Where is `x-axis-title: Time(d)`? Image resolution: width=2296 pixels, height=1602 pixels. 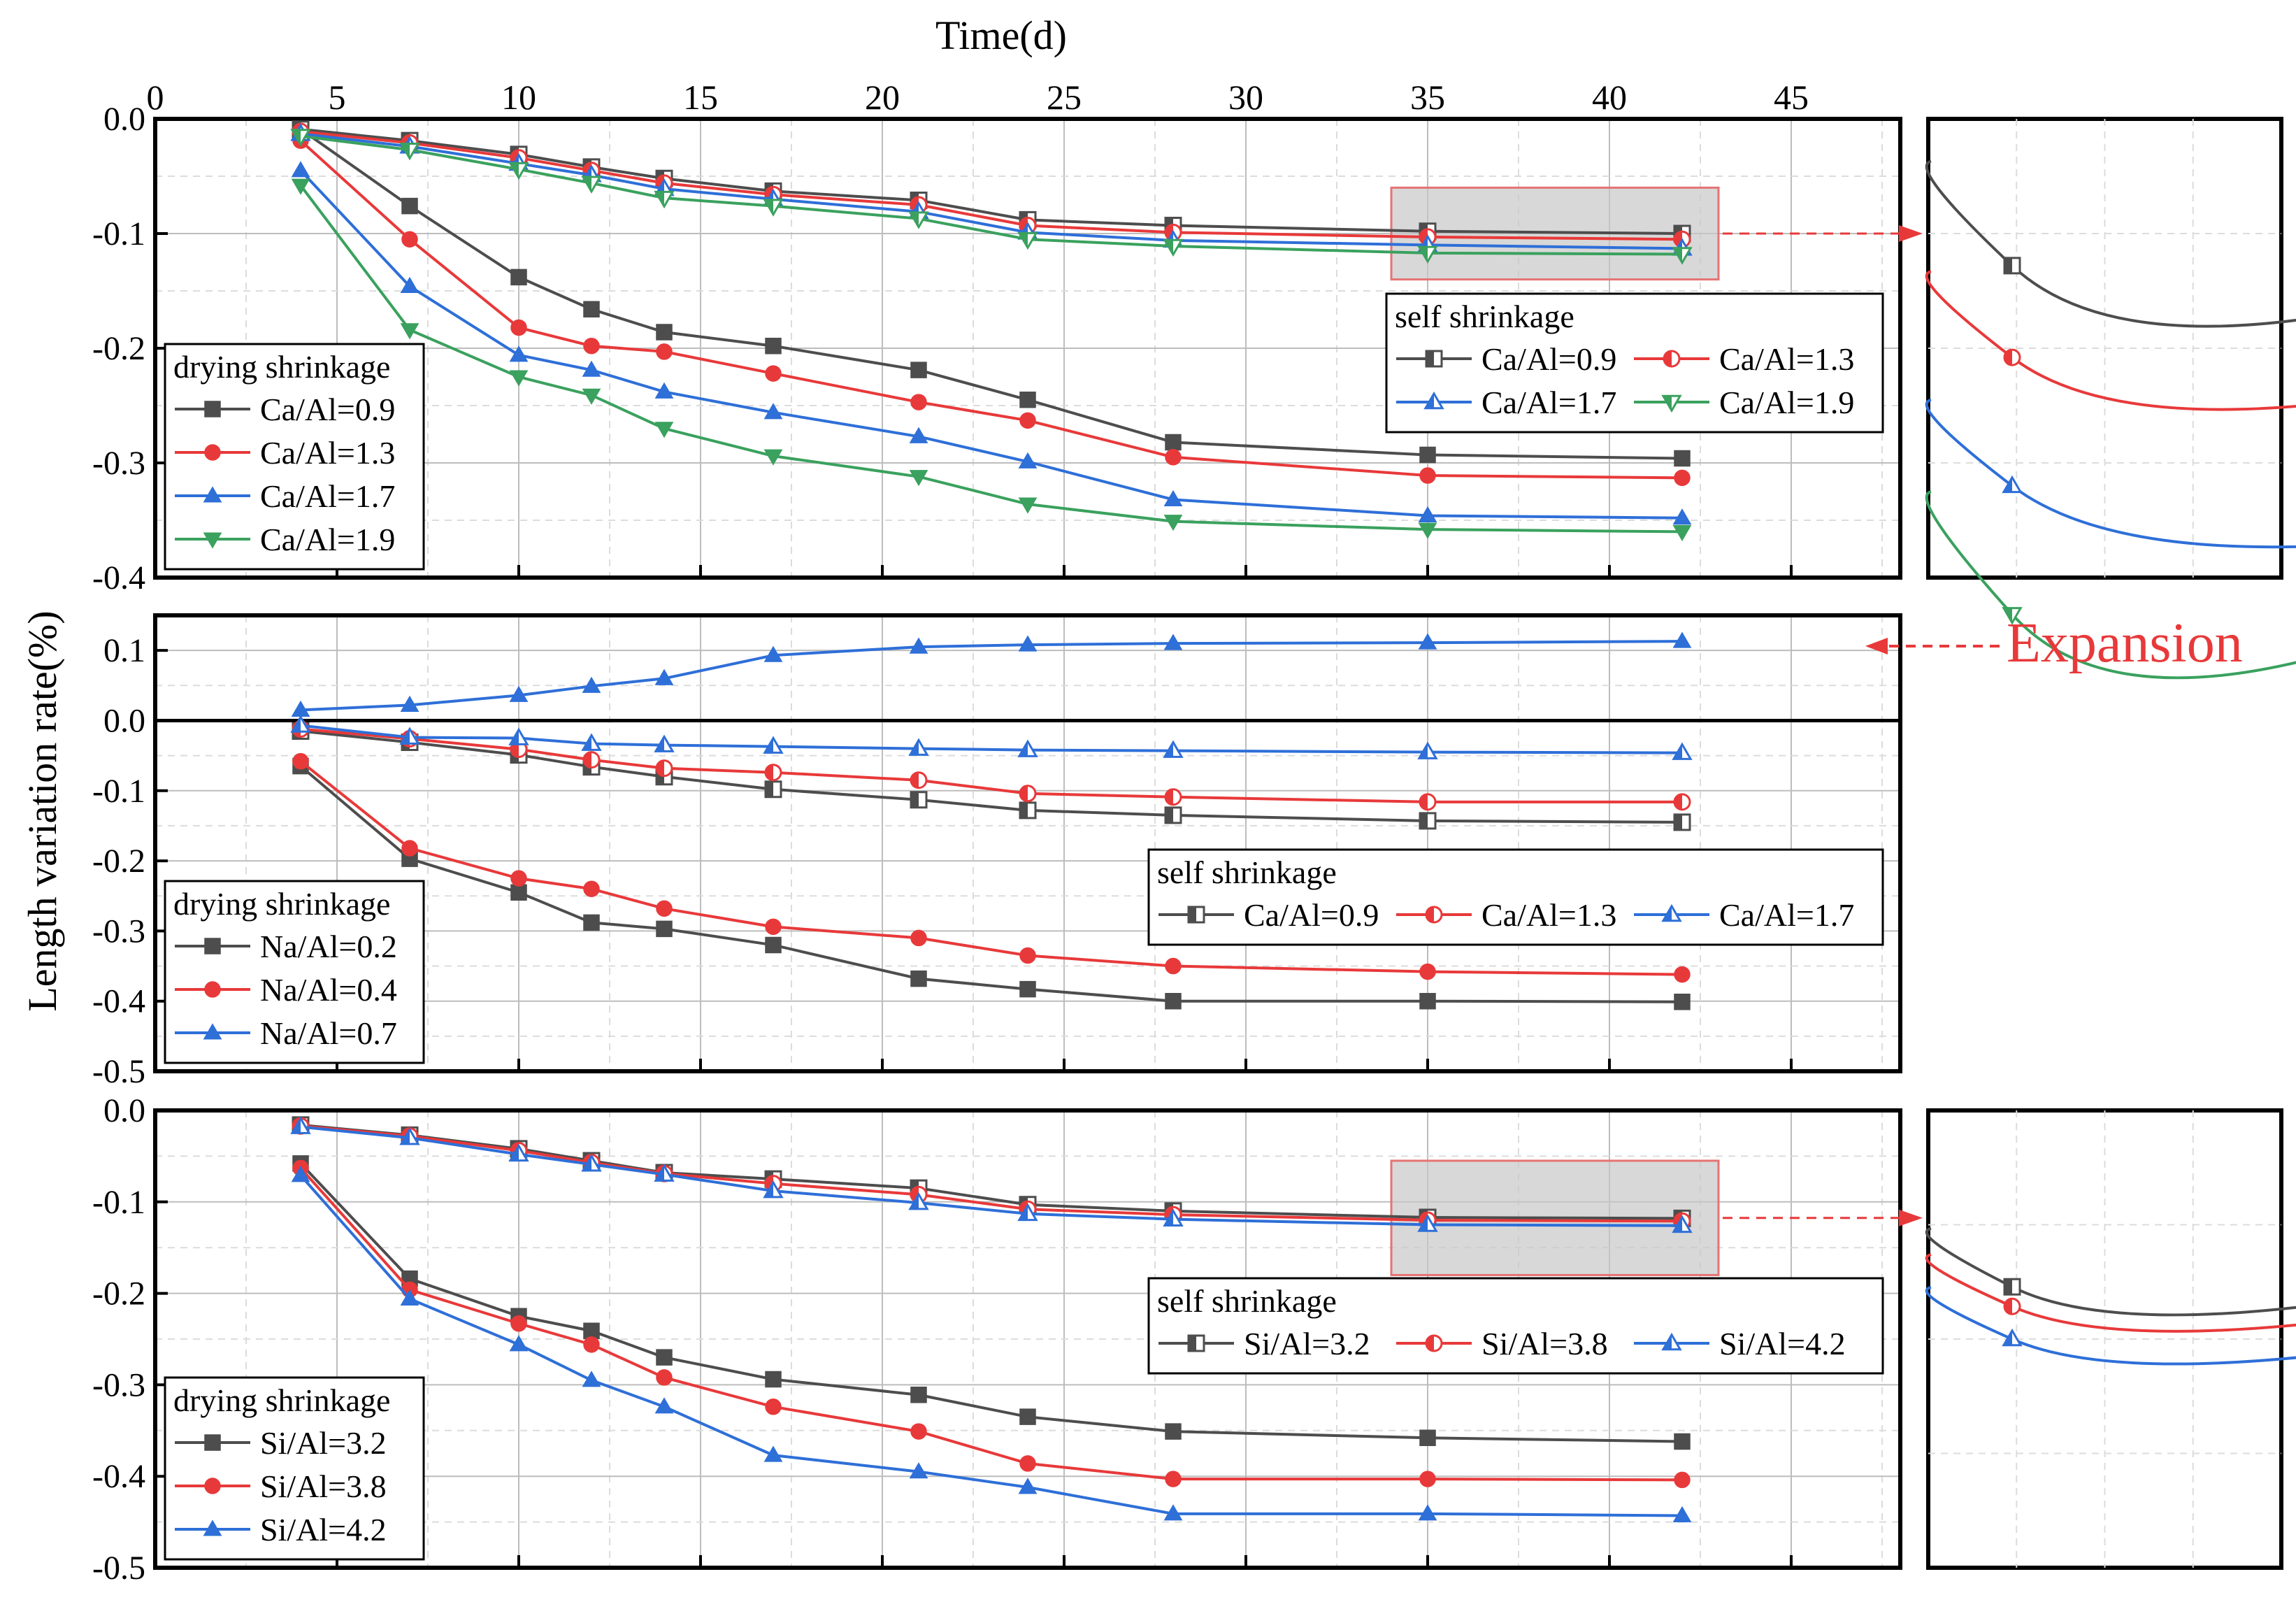
x-axis-title: Time(d) is located at coordinates (1001, 36).